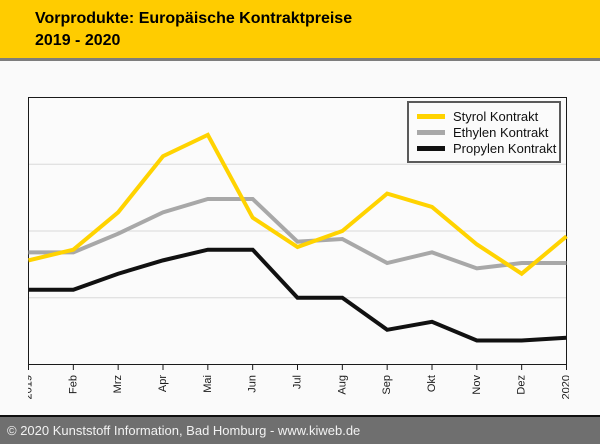  I want to click on ethylen-line-swatch-icon, so click(431, 132).